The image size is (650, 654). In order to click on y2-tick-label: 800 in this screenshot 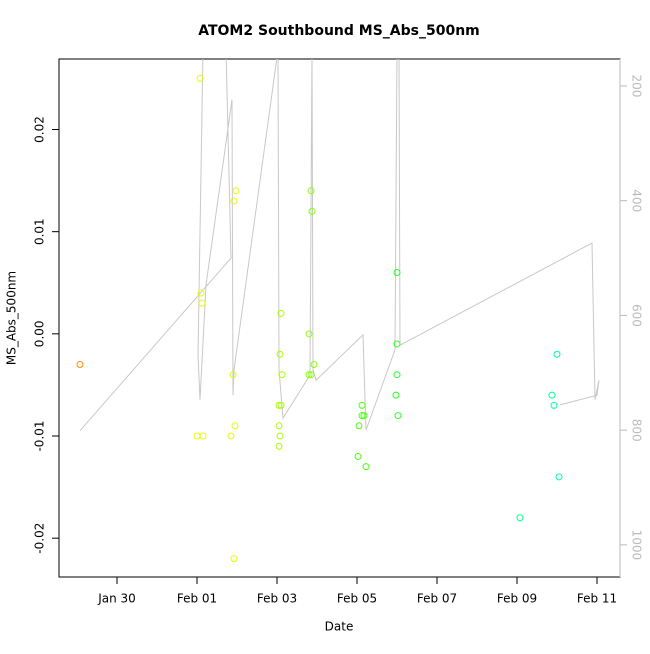, I will do `click(637, 430)`.